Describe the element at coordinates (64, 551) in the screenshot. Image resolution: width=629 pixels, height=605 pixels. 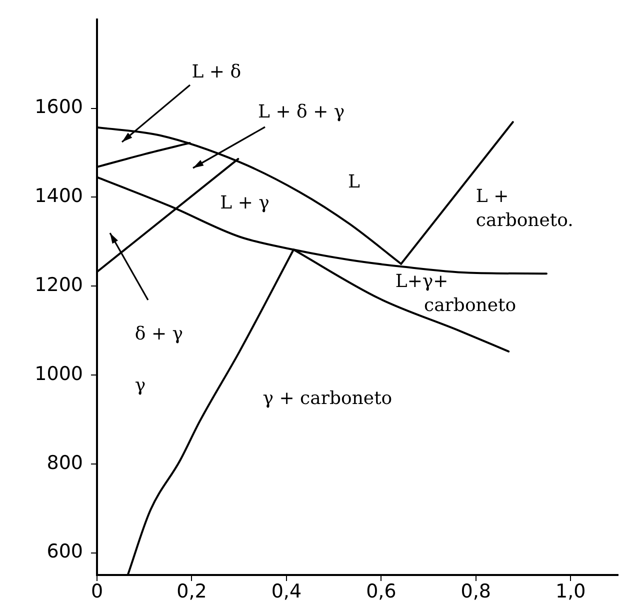
I see `y-tick-label: 600` at that location.